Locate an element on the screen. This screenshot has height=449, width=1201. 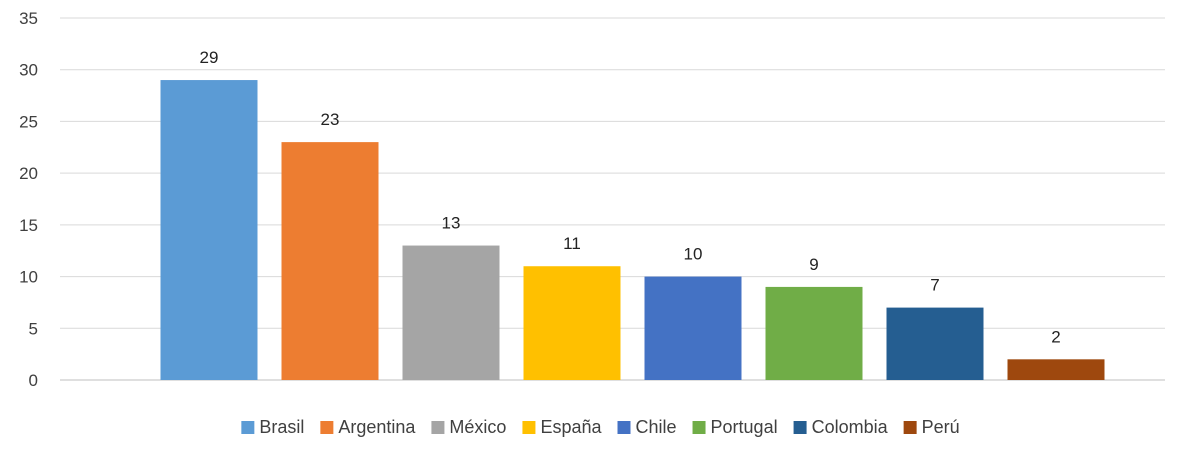
data-label: 23 is located at coordinates (330, 119).